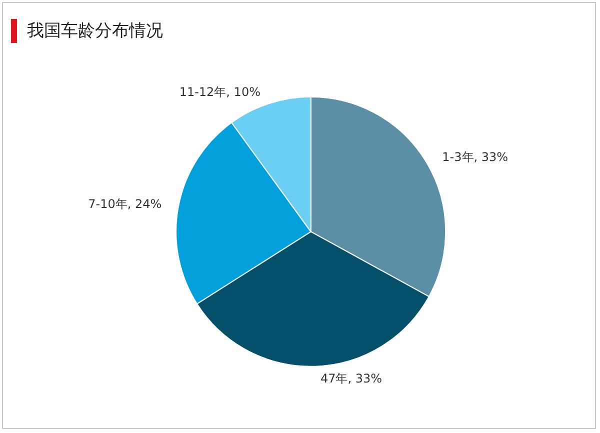  What do you see at coordinates (95, 31) in the screenshot?
I see `chart-title: 我国车龄分布情况` at bounding box center [95, 31].